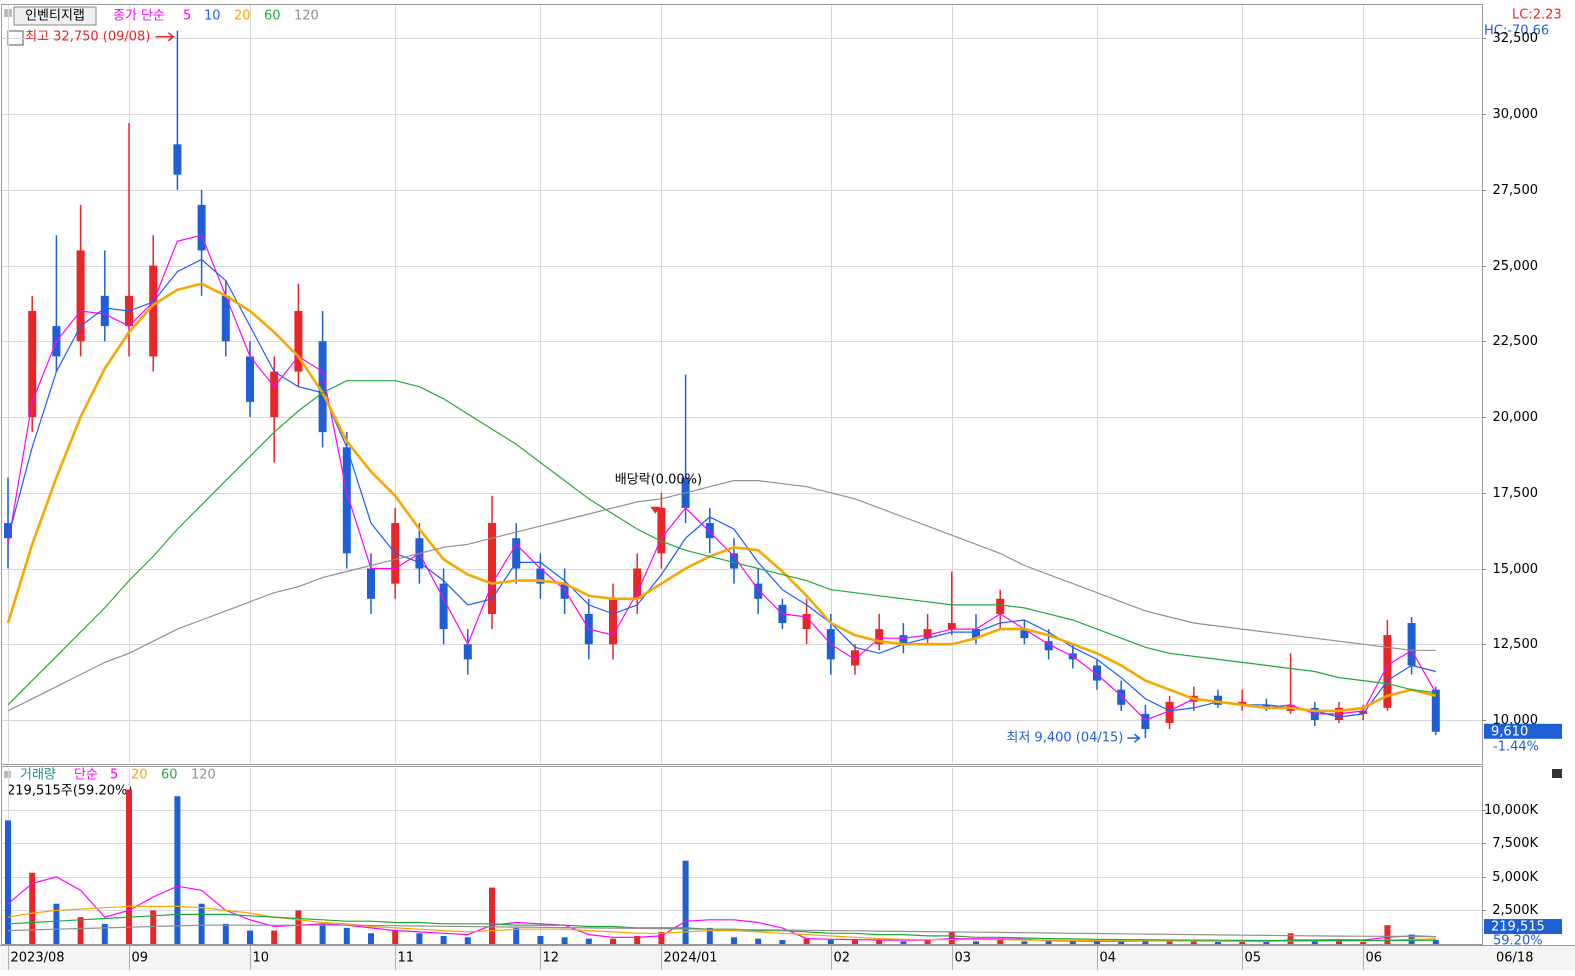  I want to click on y-tick-label: 2,500K, so click(1515, 910).